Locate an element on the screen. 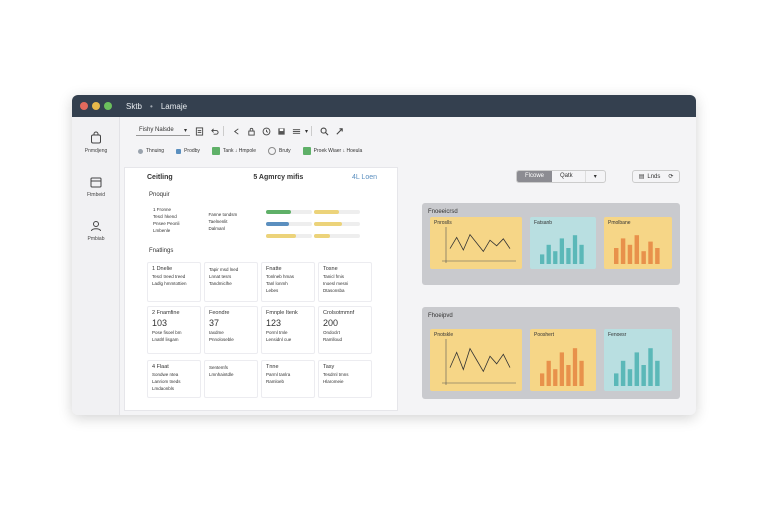  flow-card: Pooshert is located at coordinates (563, 360).